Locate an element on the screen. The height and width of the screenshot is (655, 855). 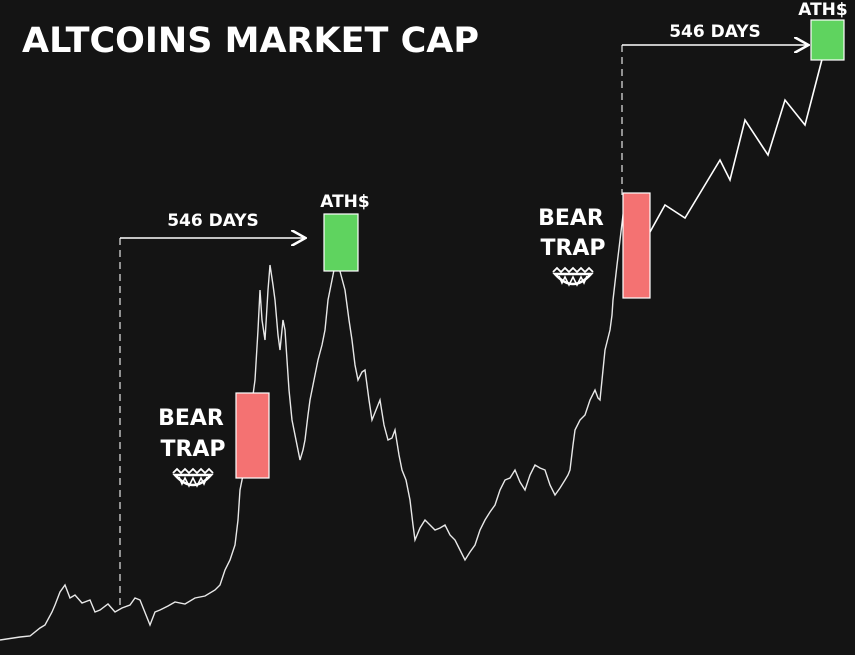
chart-title: ALTCOINS MARKET CAP is located at coordinates (250, 41).